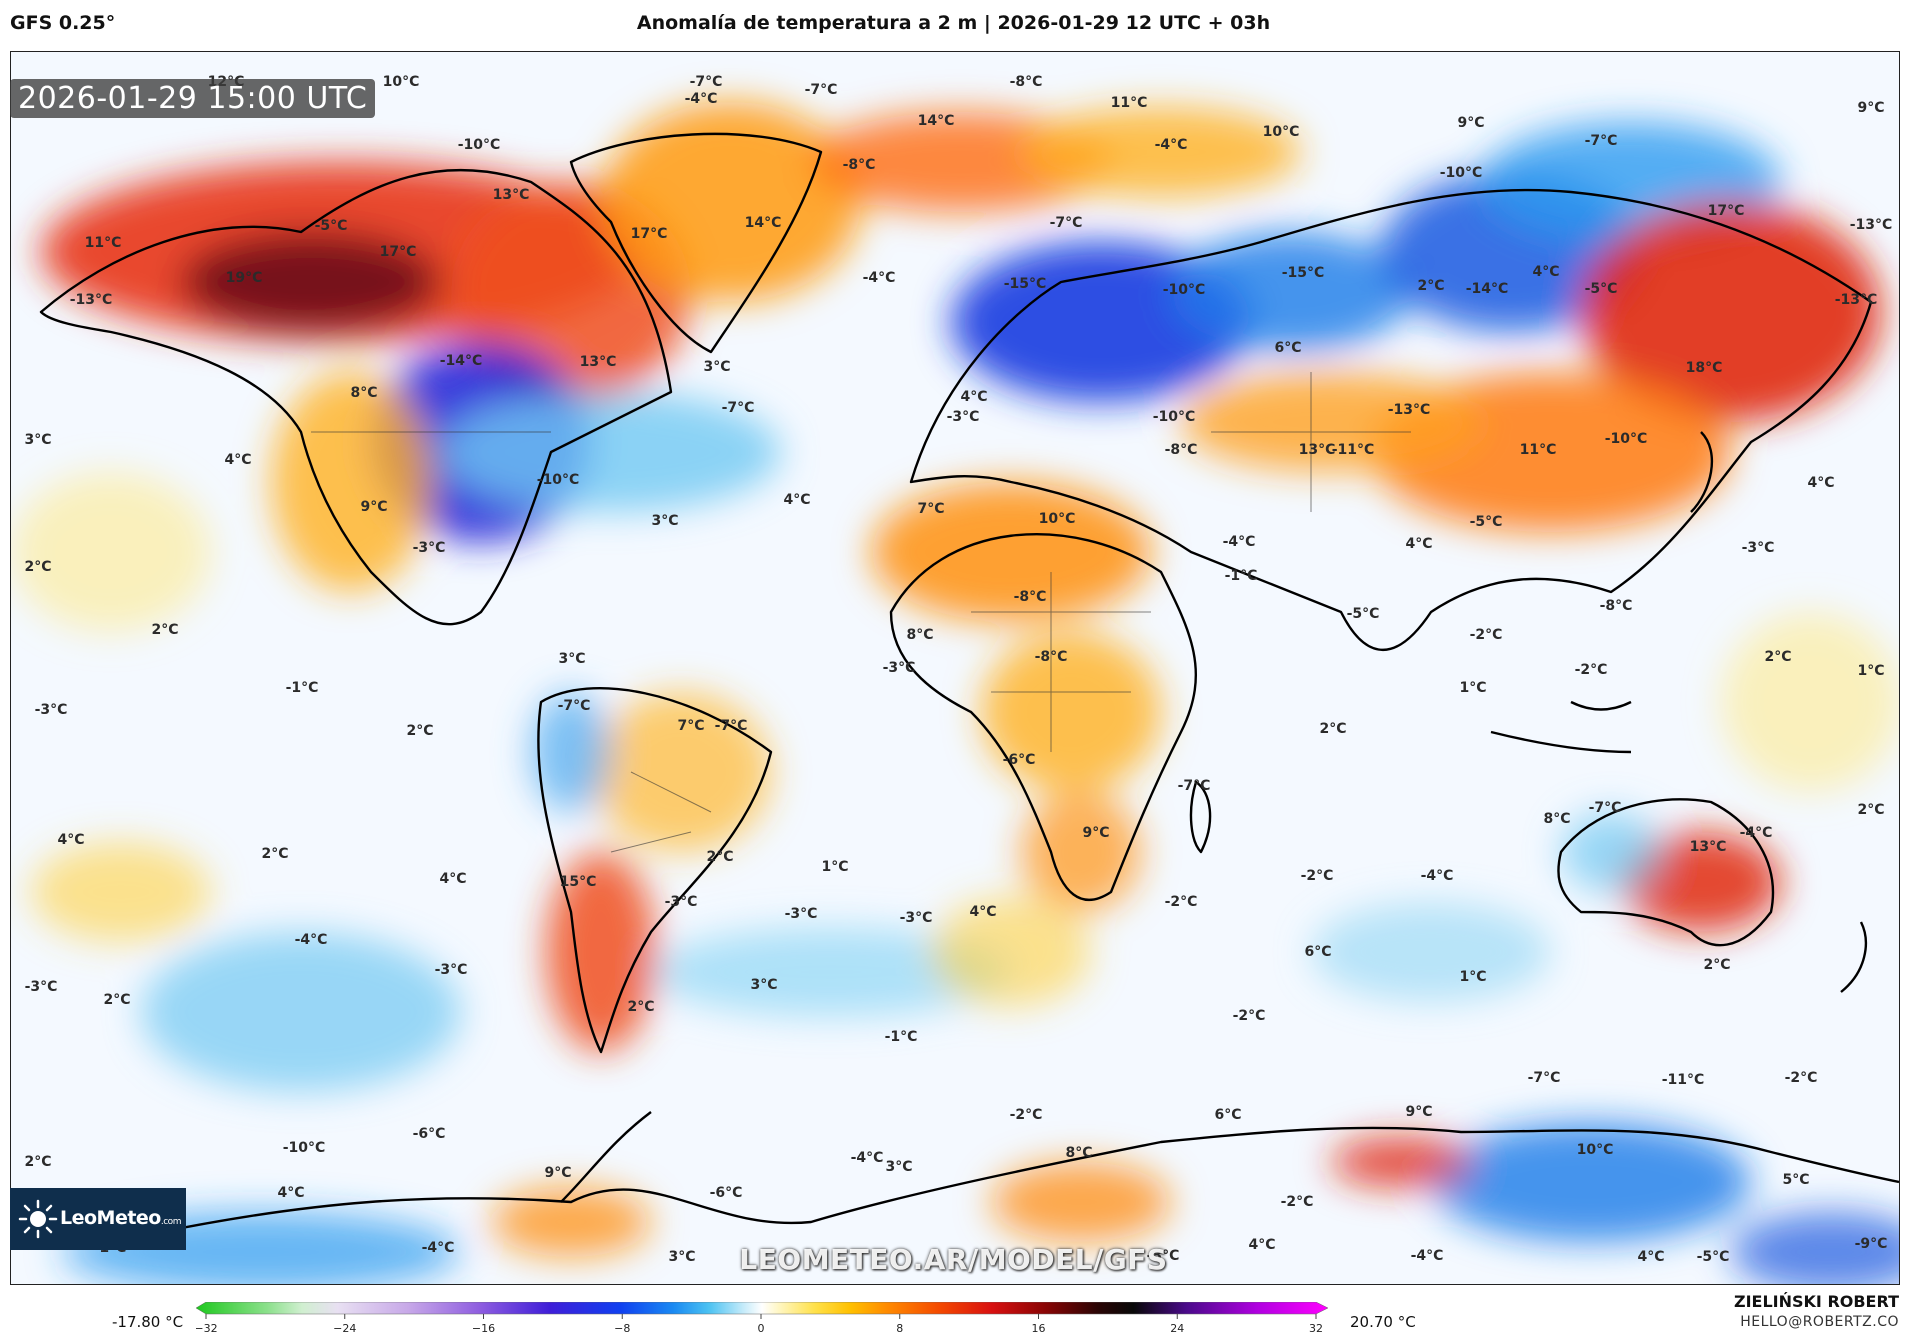 The image size is (1907, 1339). What do you see at coordinates (1871, 1244) in the screenshot?
I see `anomaly-label: -9°C` at bounding box center [1871, 1244].